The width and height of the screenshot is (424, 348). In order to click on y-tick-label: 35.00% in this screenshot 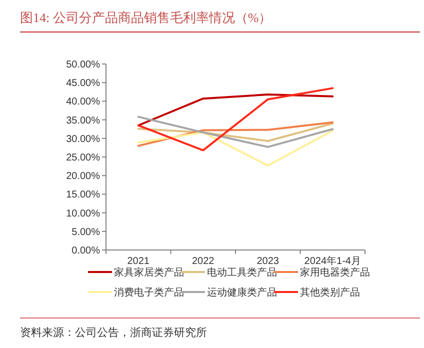, I will do `click(83, 120)`.